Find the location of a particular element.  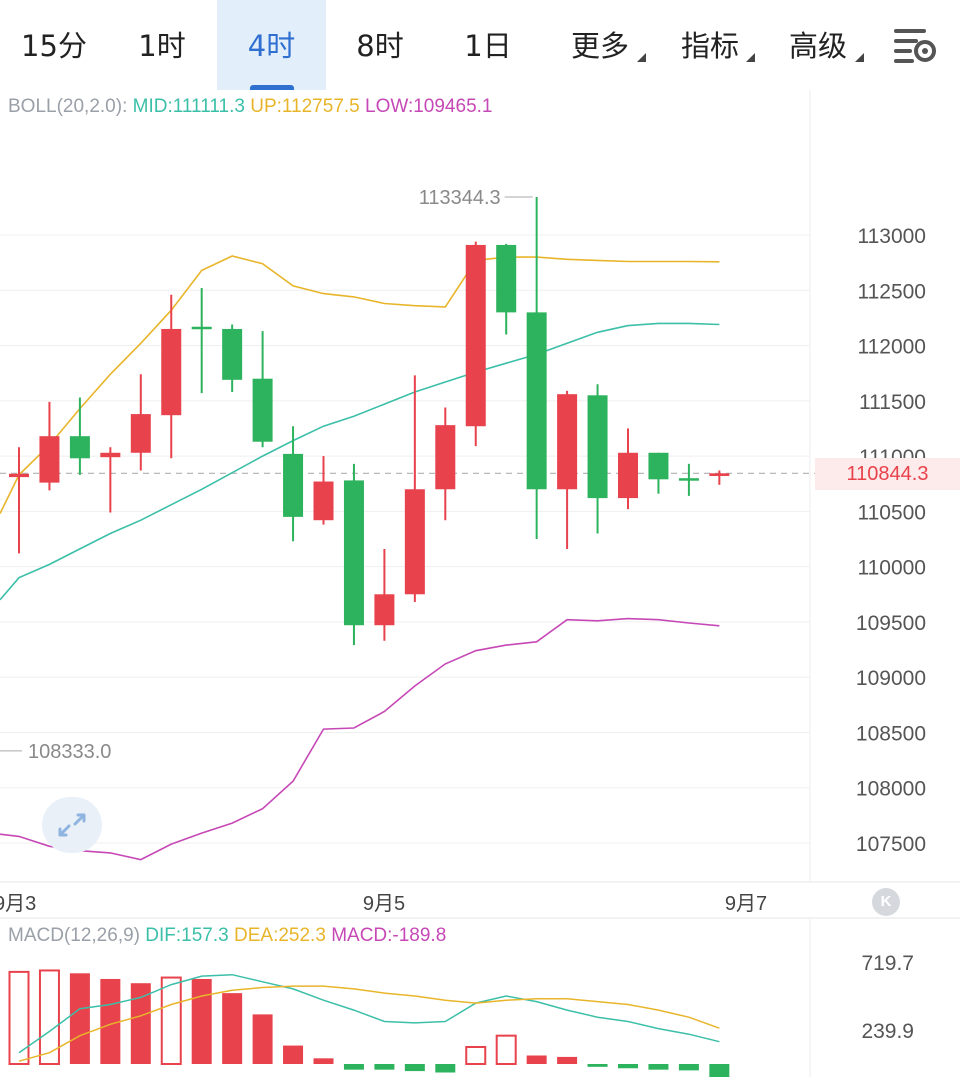

boll-label: BOLL(20,2.0): is located at coordinates (68, 106).